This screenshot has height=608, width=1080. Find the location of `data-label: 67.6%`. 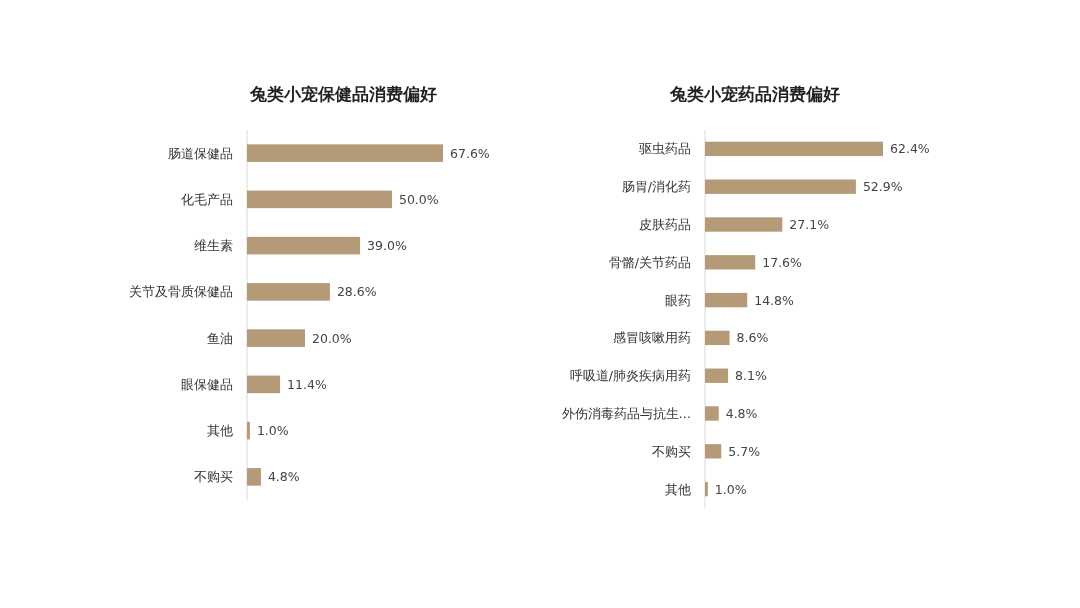

data-label: 67.6% is located at coordinates (470, 153).